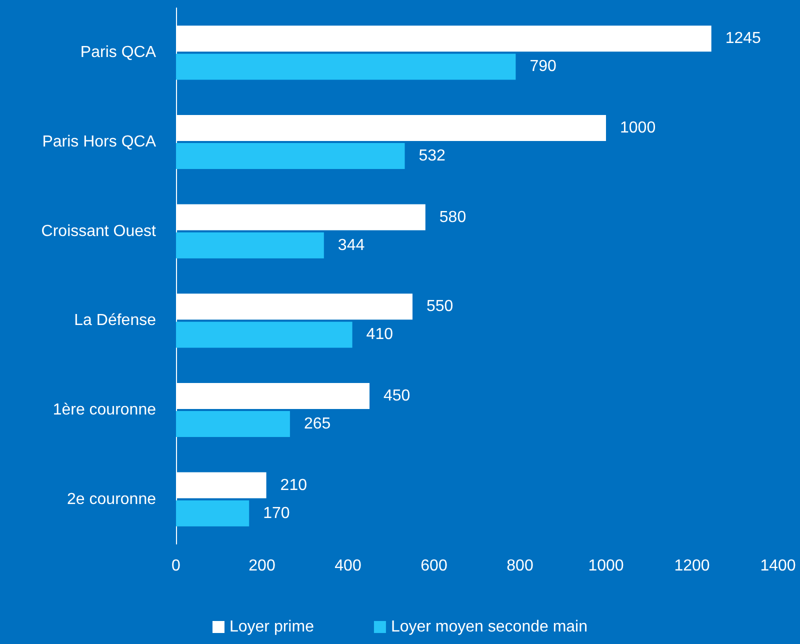 Image resolution: width=800 pixels, height=644 pixels. Describe the element at coordinates (115, 321) in the screenshot. I see `y-tick-label: La Défense` at that location.